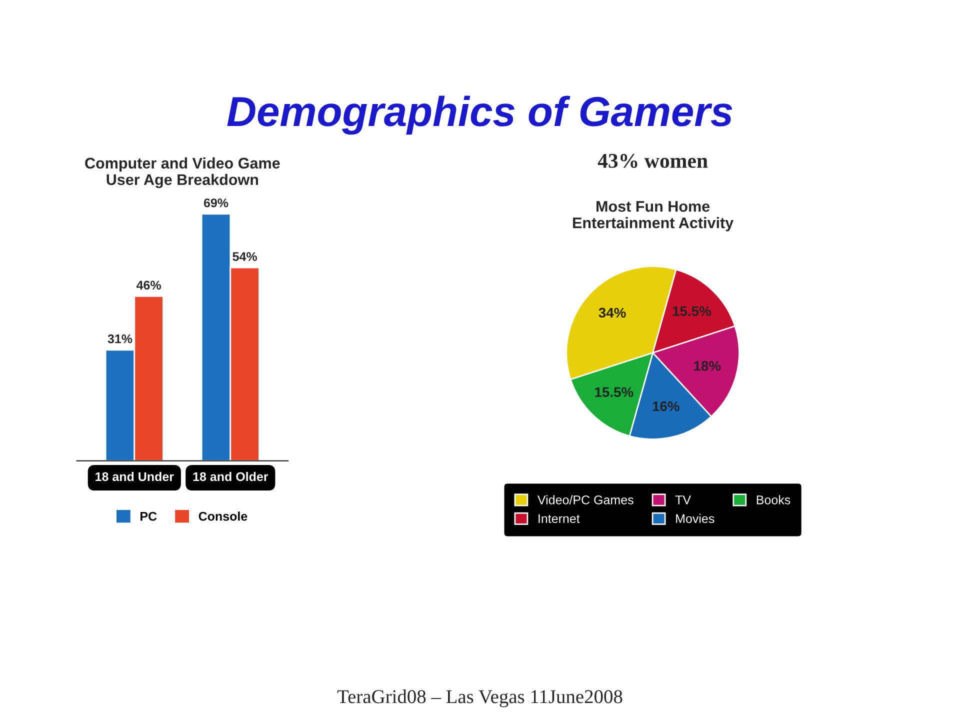  What do you see at coordinates (148, 516) in the screenshot?
I see `legend-label: PC` at bounding box center [148, 516].